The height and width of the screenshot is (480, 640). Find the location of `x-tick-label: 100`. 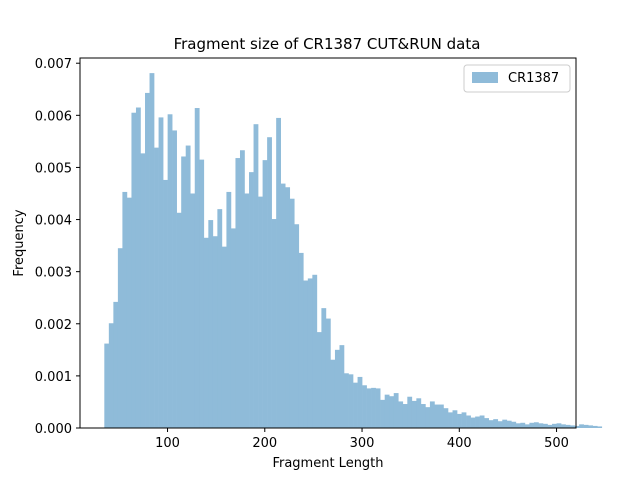

x-tick-label: 100 is located at coordinates (167, 443).